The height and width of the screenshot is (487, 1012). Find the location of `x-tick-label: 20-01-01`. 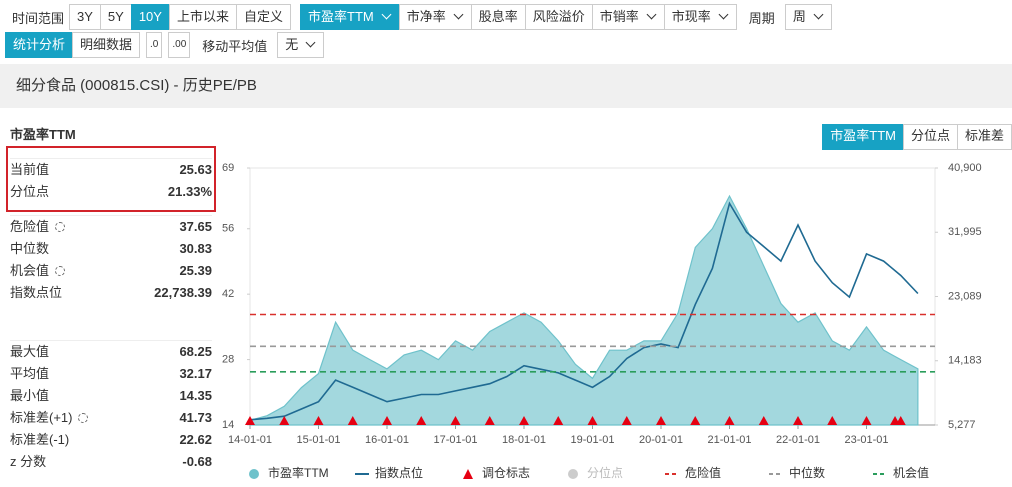

x-tick-label: 20-01-01 is located at coordinates (661, 440).